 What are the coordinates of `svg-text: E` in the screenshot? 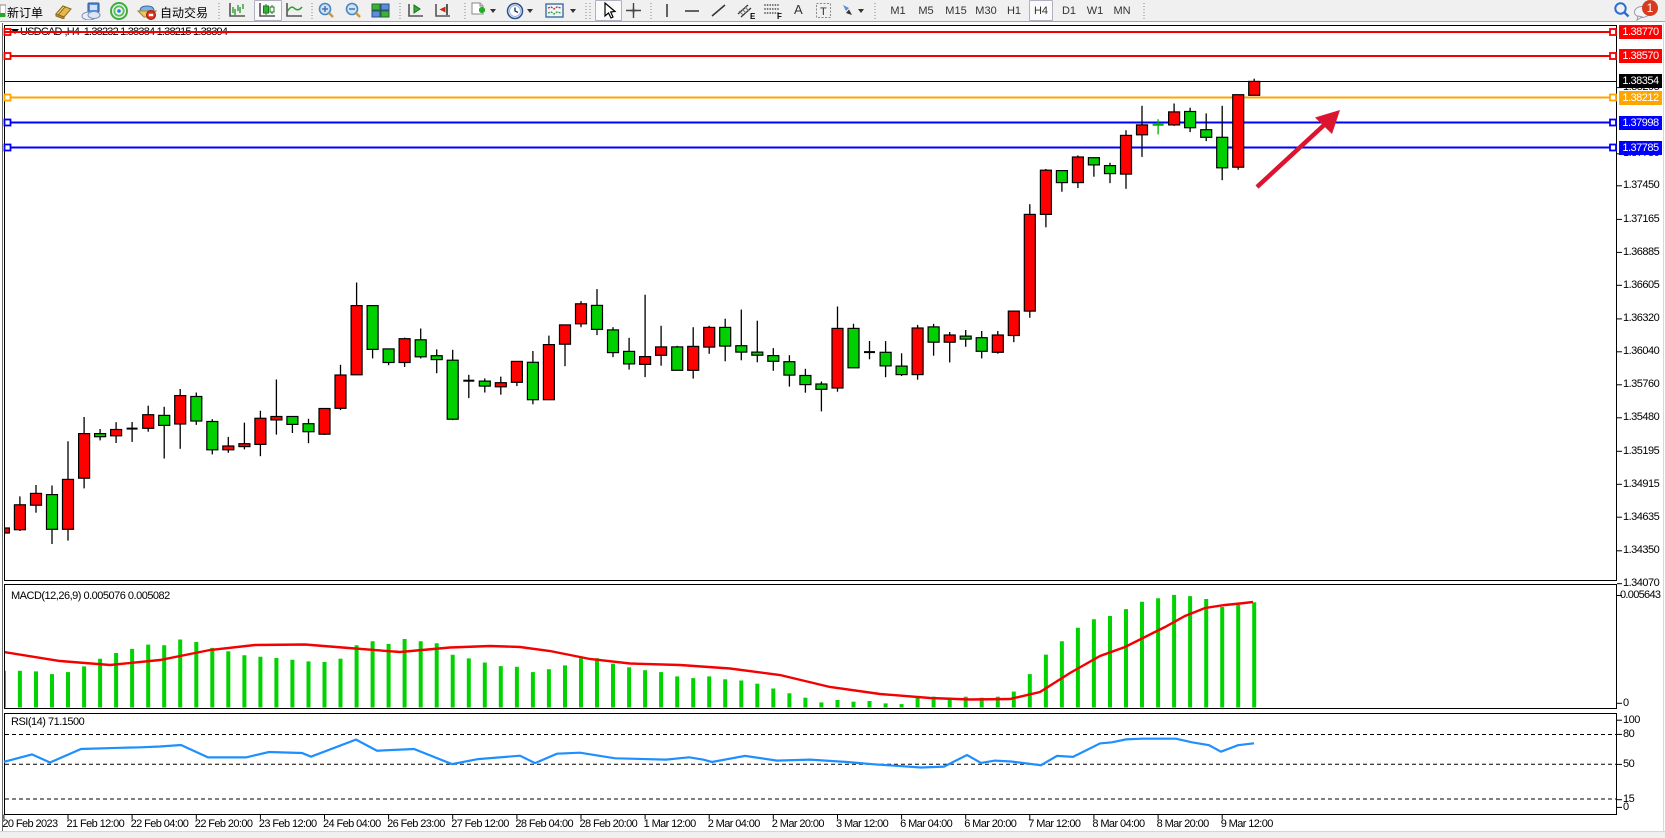 It's located at (753, 16).